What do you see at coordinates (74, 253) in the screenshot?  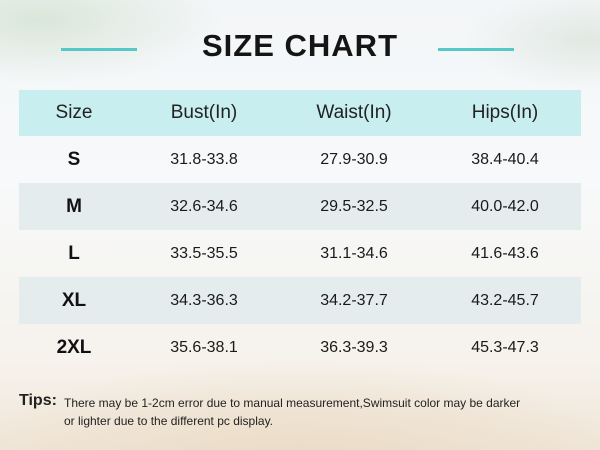 I see `size-label: L` at bounding box center [74, 253].